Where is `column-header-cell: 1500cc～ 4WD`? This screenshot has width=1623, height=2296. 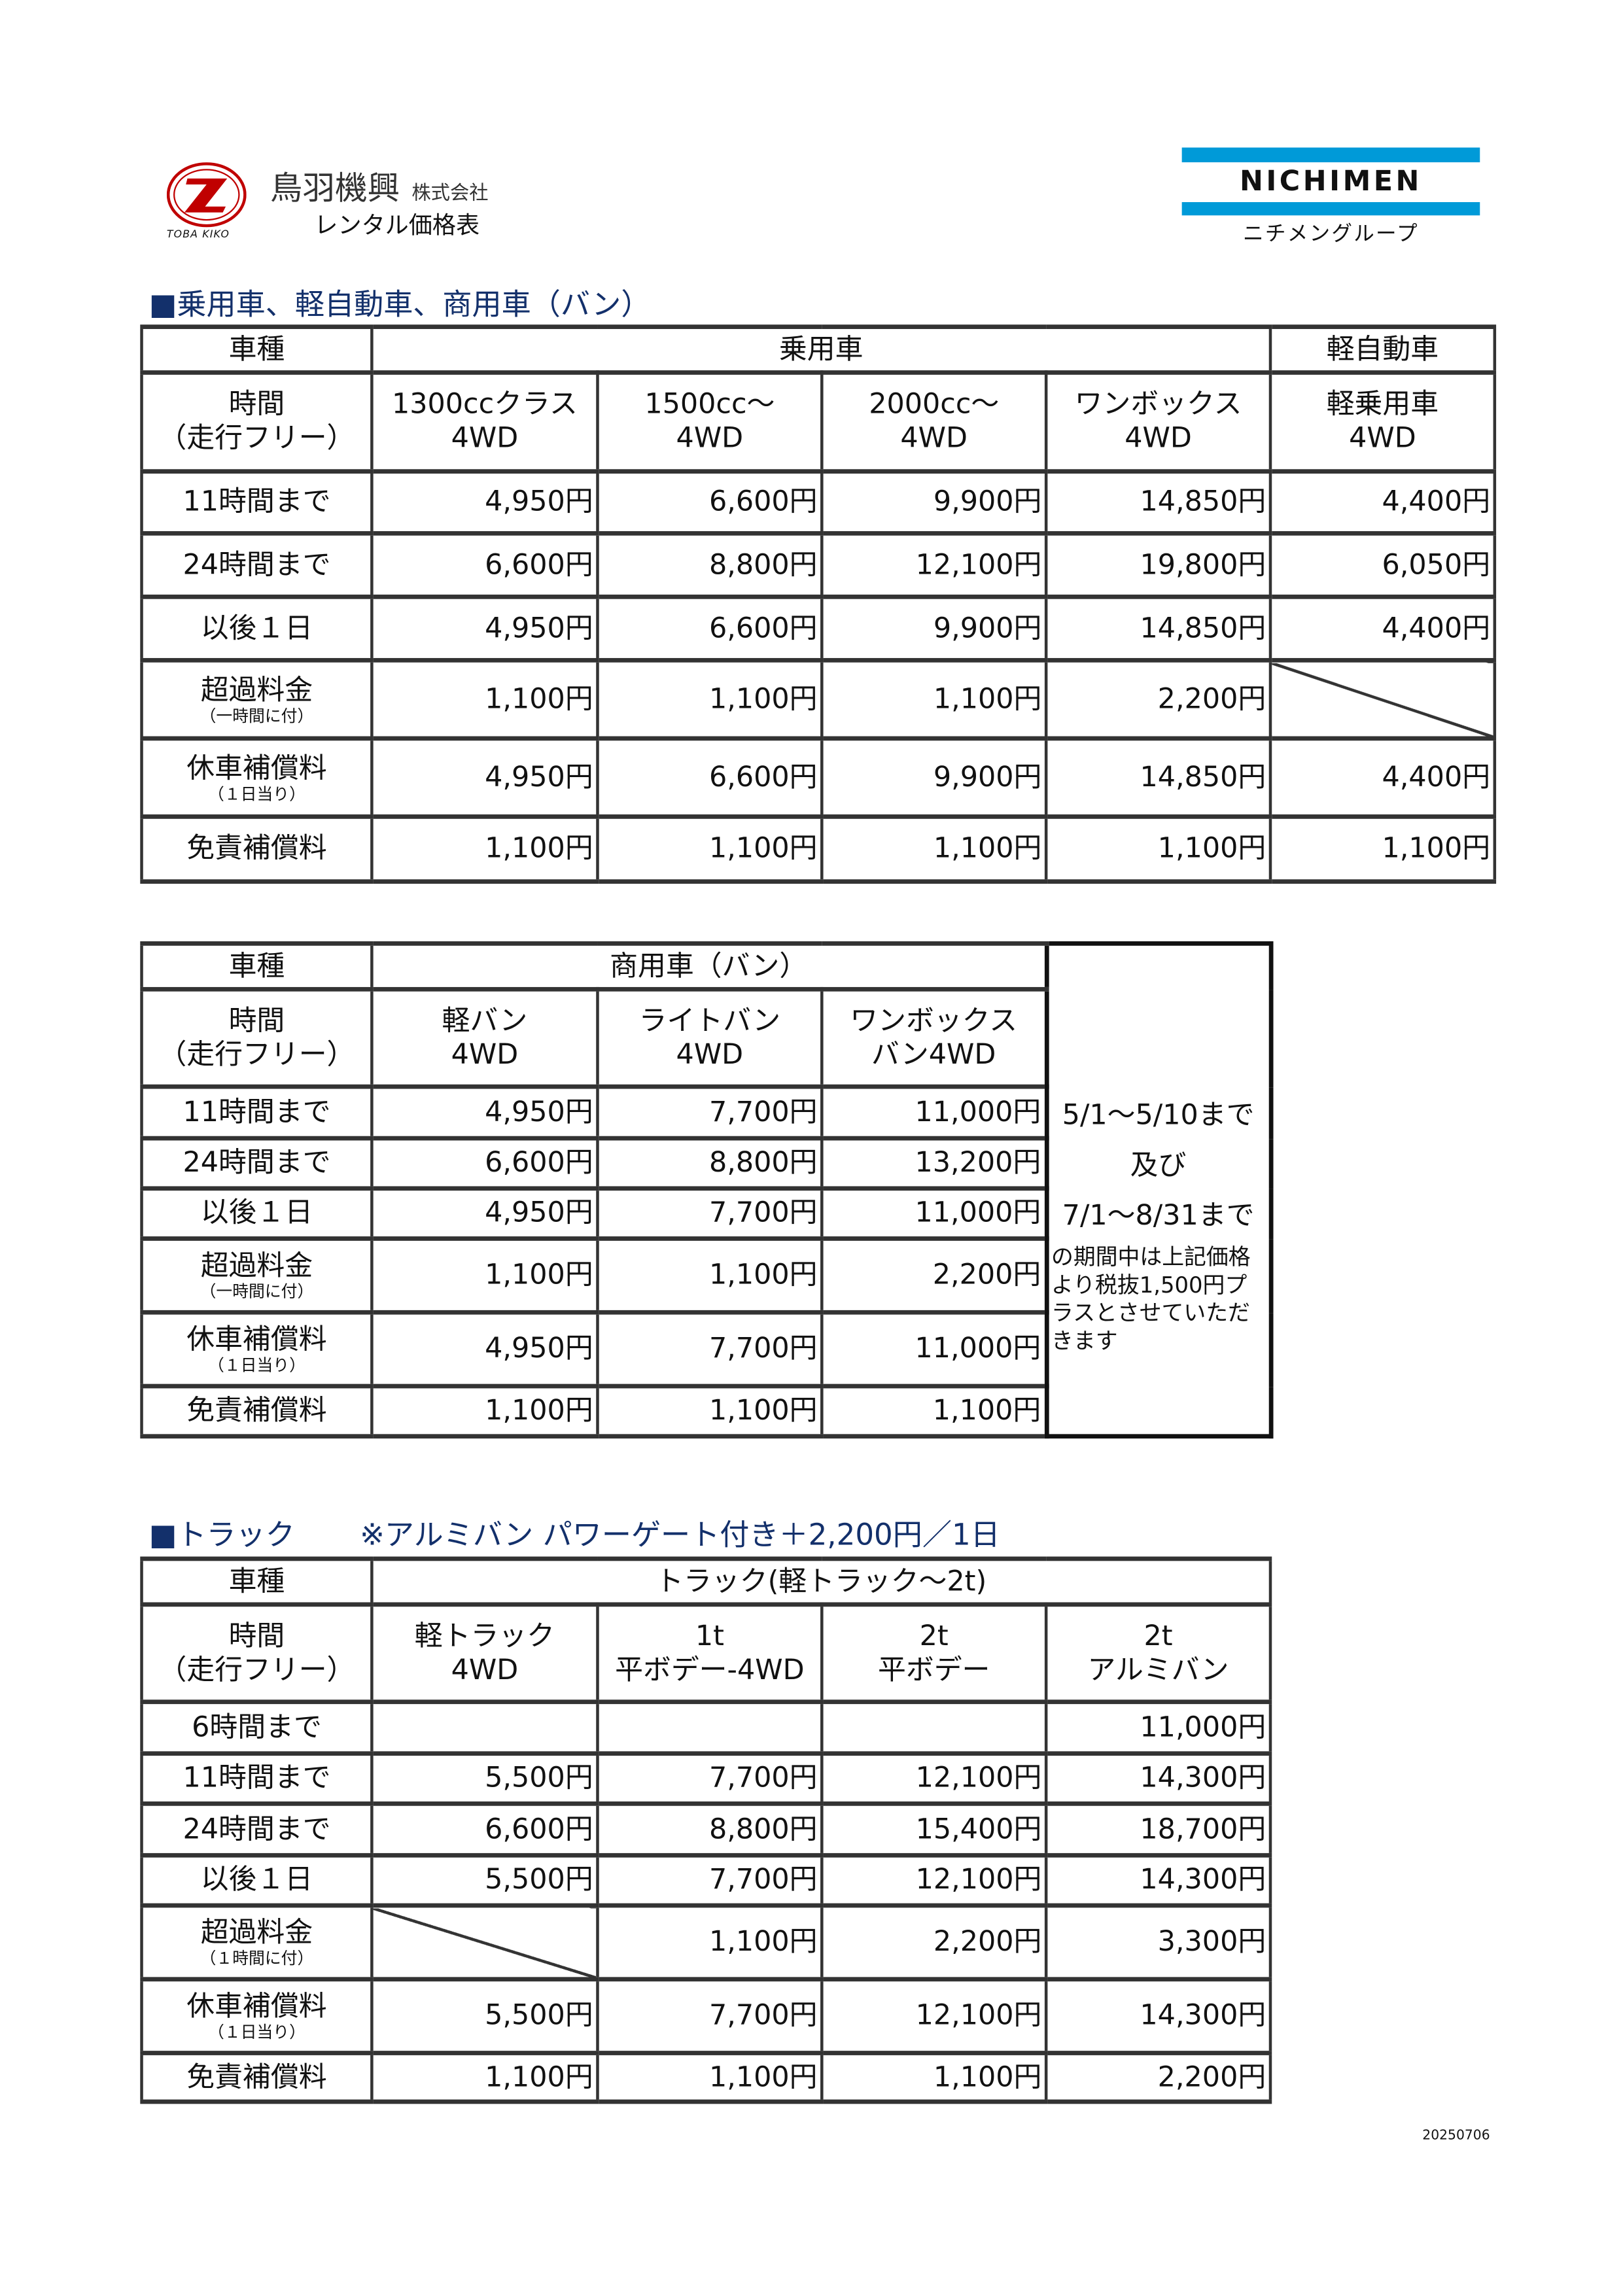
column-header-cell: 1500cc～ 4WD is located at coordinates (710, 422).